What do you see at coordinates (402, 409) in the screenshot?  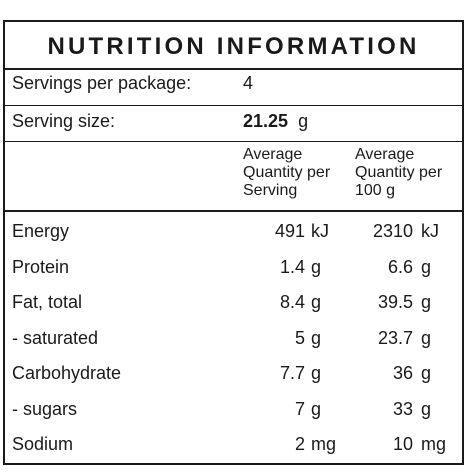 I see `per-100g-value: 33` at bounding box center [402, 409].